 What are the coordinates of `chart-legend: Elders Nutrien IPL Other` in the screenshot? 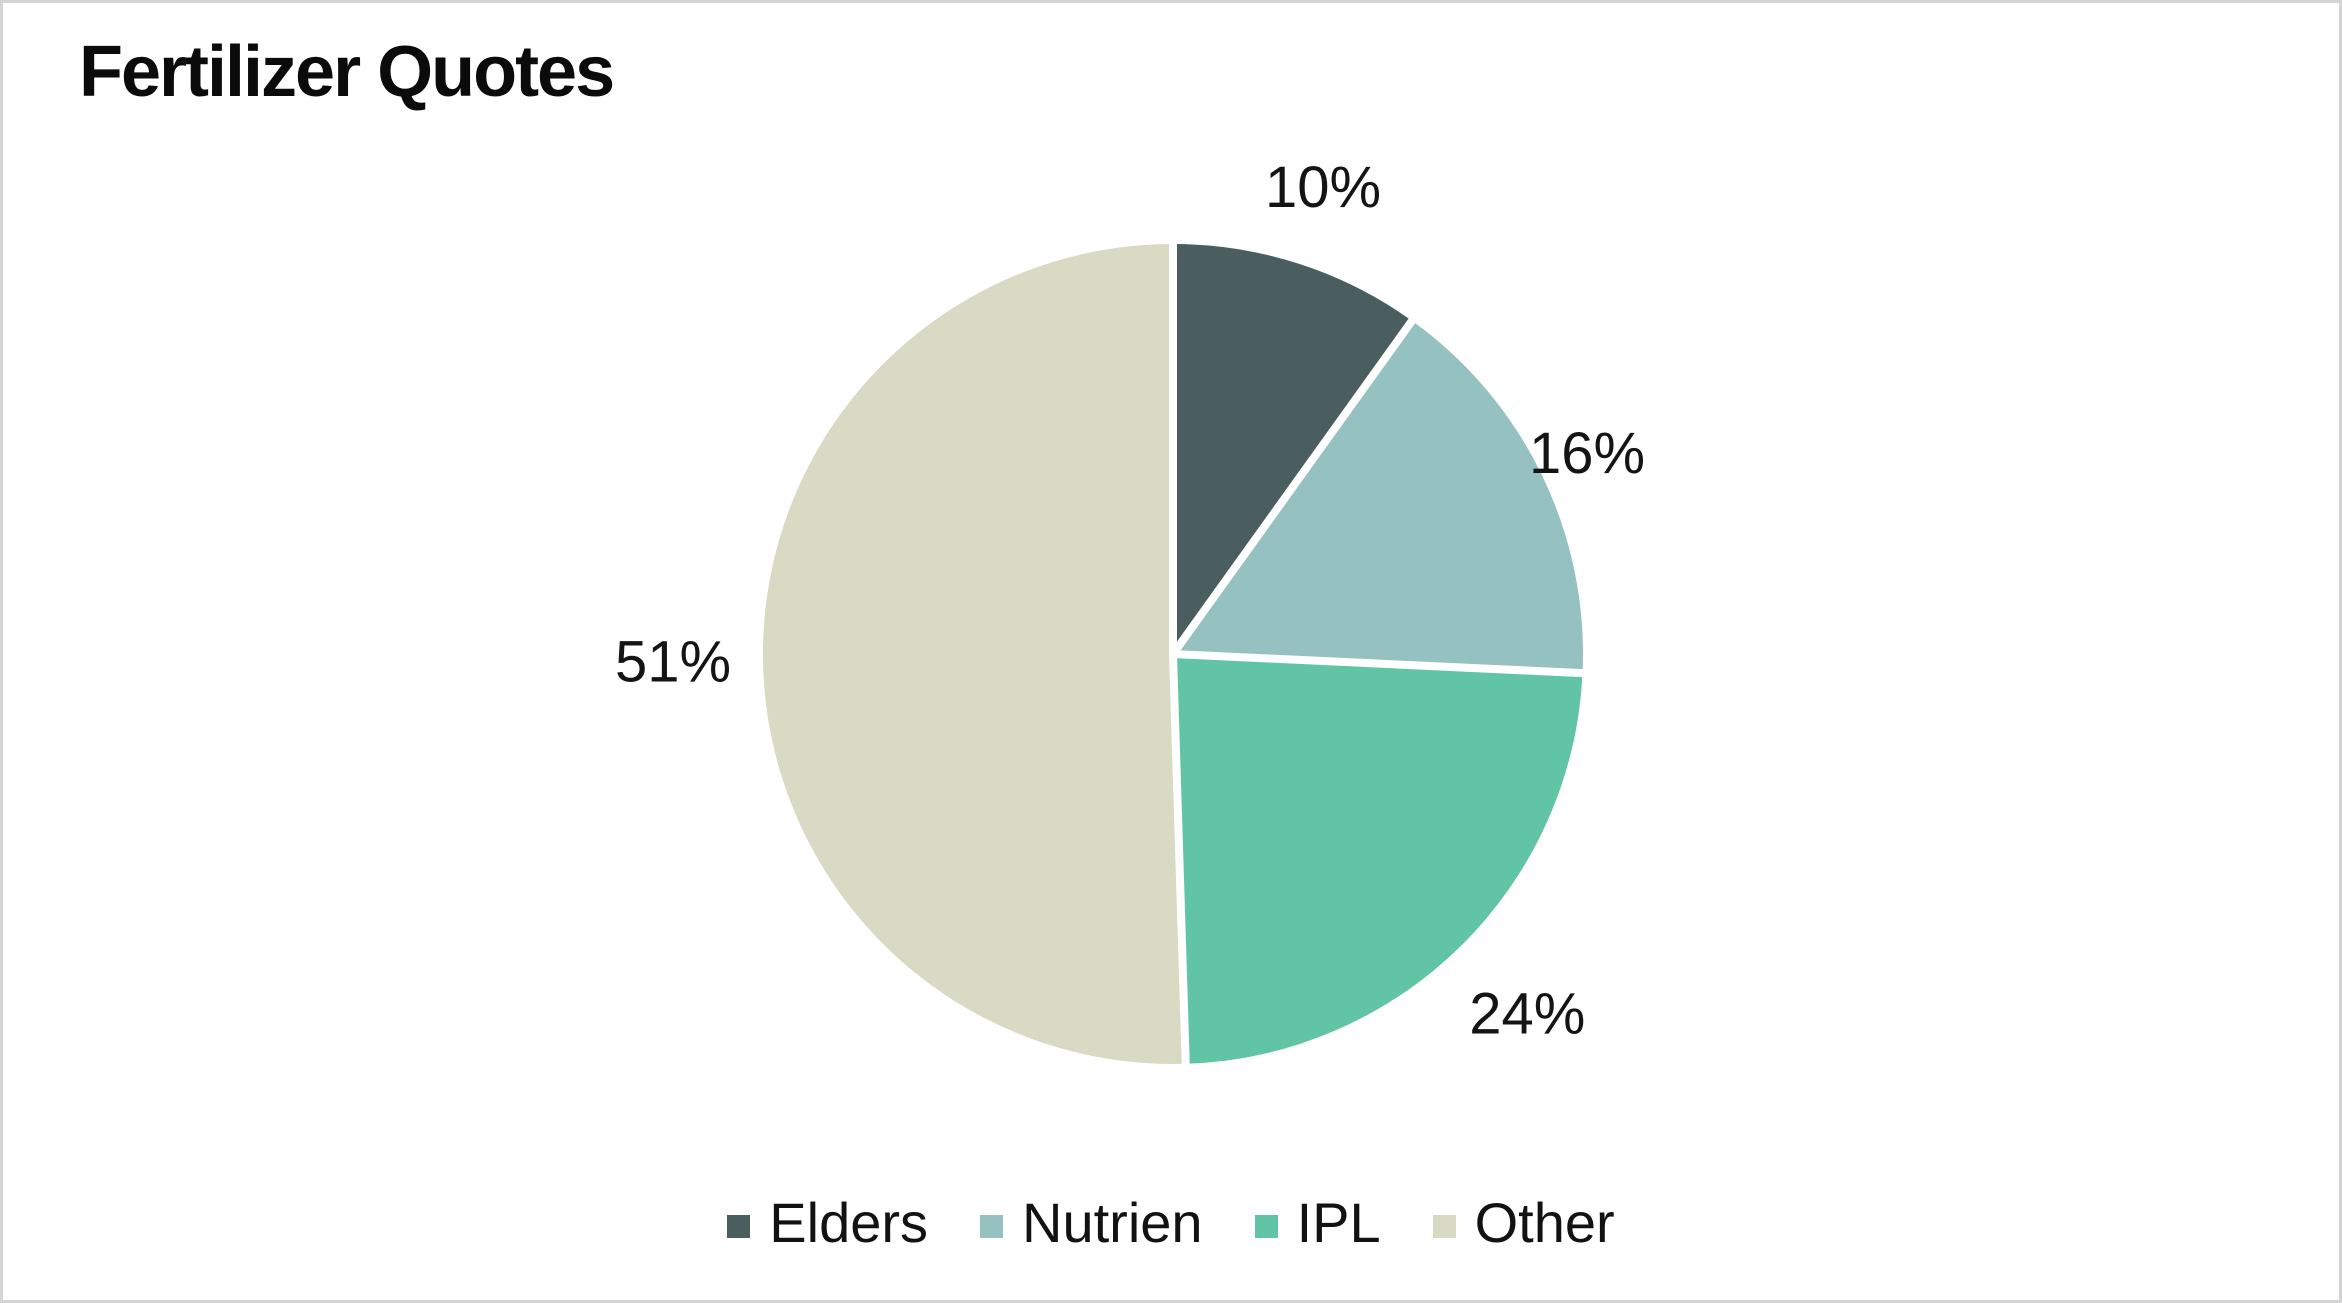 It's located at (1171, 1223).